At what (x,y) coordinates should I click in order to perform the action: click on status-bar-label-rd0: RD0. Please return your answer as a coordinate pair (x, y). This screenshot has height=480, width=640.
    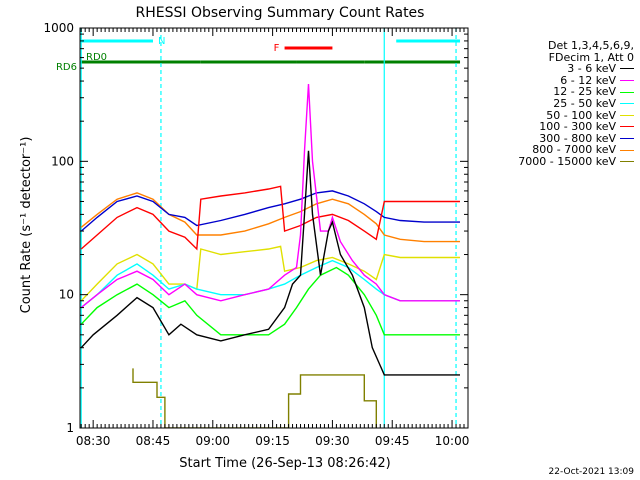
    Looking at the image, I should click on (96, 57).